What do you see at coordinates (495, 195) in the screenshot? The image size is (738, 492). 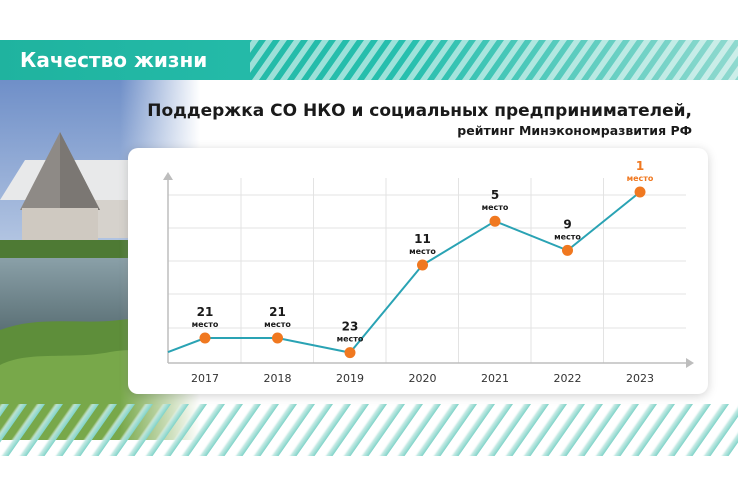 I see `data-label-value: 5` at bounding box center [495, 195].